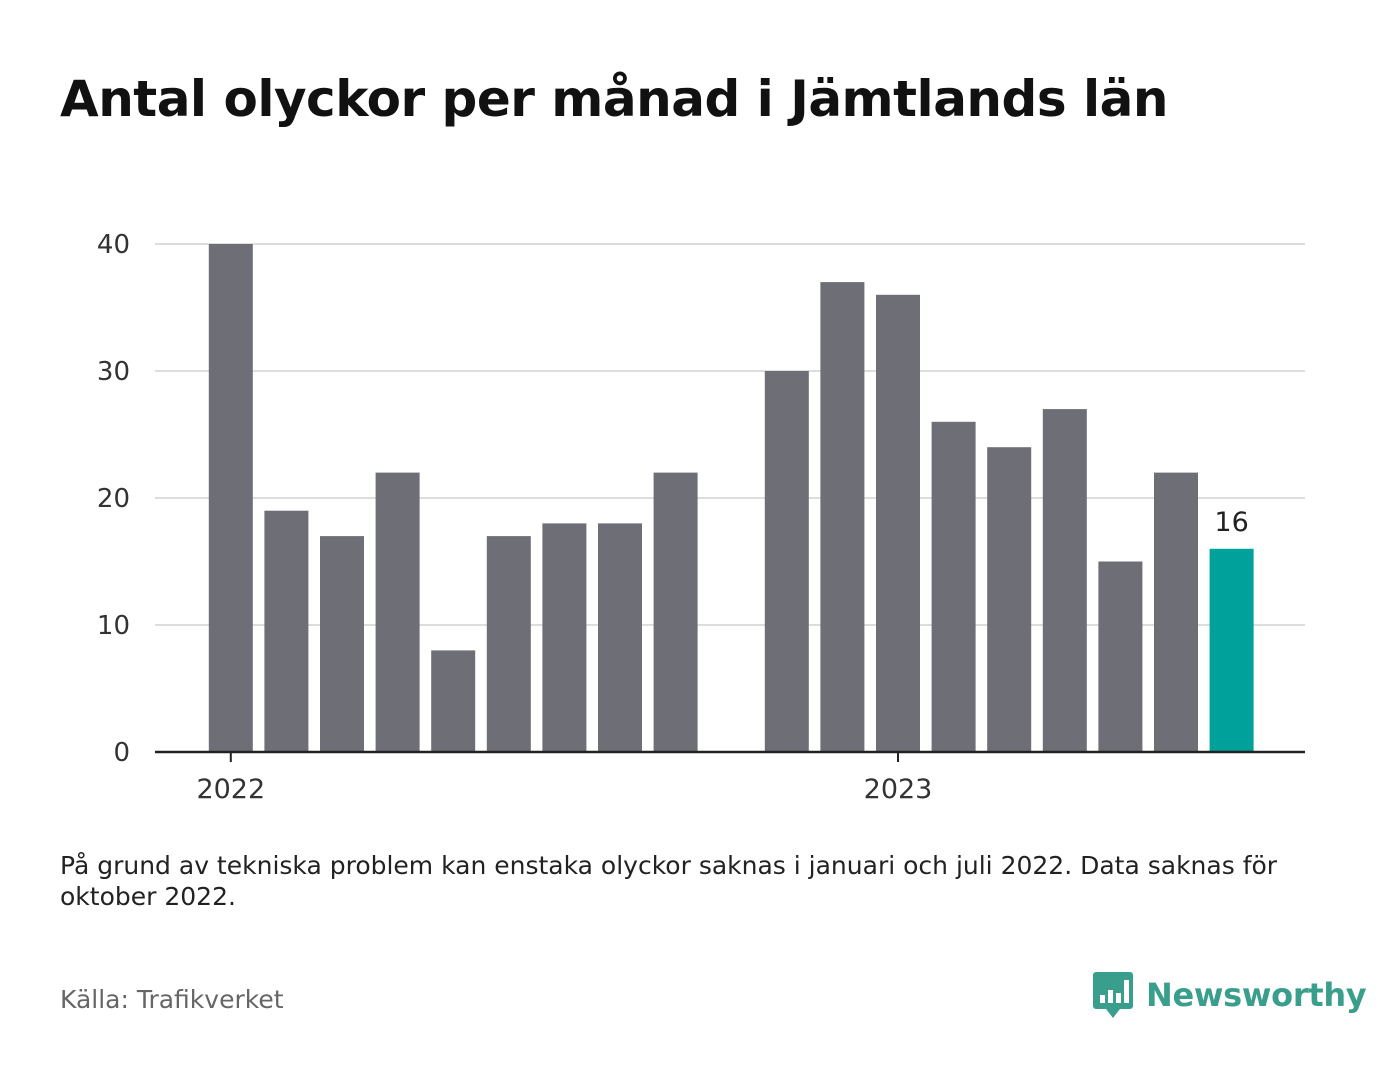 Image resolution: width=1400 pixels, height=1080 pixels. I want to click on chart-title: Antal olyckor per månad i Jämtlands län, so click(614, 99).